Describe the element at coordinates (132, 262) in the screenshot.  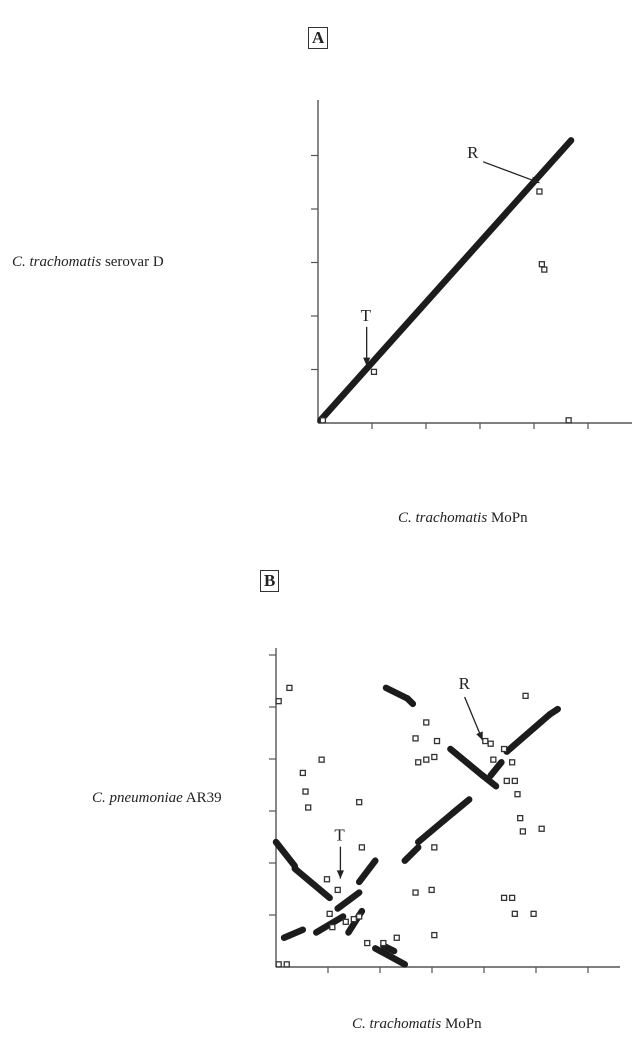
I see `panel-a-ylabel-rest: serovar D` at that location.